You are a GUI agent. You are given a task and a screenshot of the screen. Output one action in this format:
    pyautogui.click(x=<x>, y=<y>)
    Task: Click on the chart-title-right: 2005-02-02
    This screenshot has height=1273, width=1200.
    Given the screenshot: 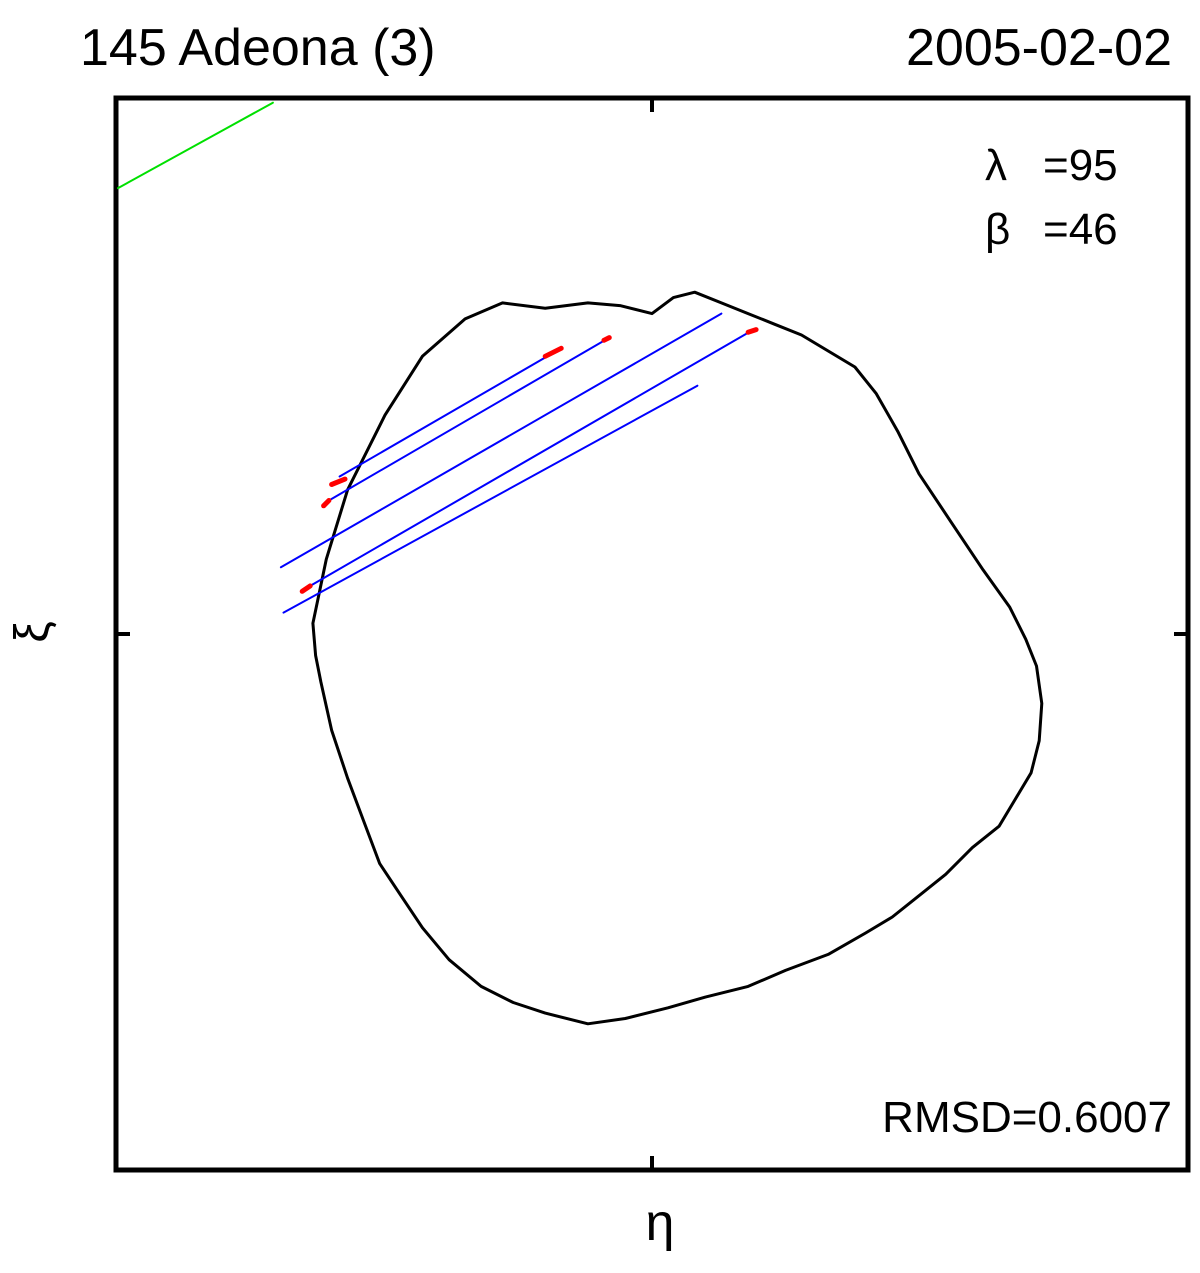 What is the action you would take?
    pyautogui.click(x=1039, y=48)
    